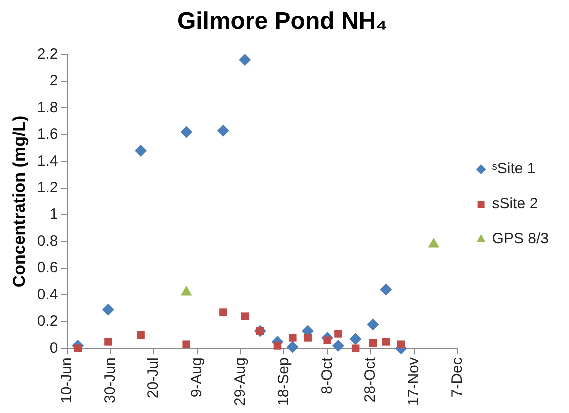 The width and height of the screenshot is (569, 413). Describe the element at coordinates (47, 188) in the screenshot. I see `y-tick-label: 1.2` at that location.